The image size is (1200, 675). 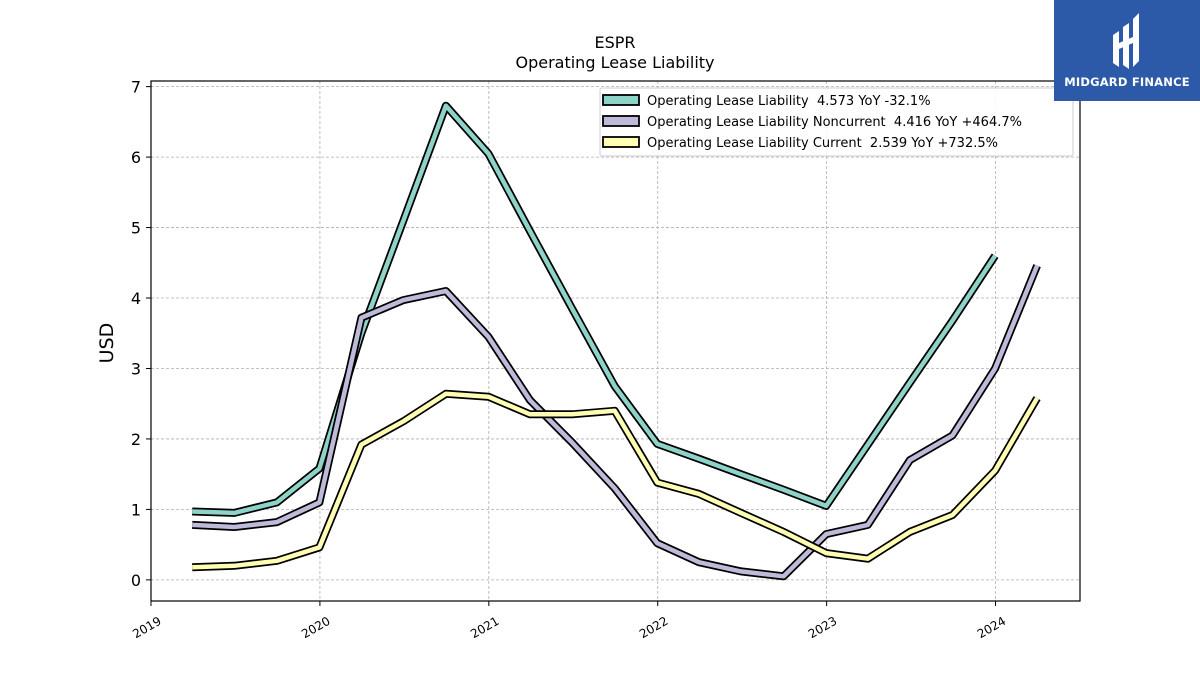 I want to click on x-tick-label: 2024, so click(x=991, y=627).